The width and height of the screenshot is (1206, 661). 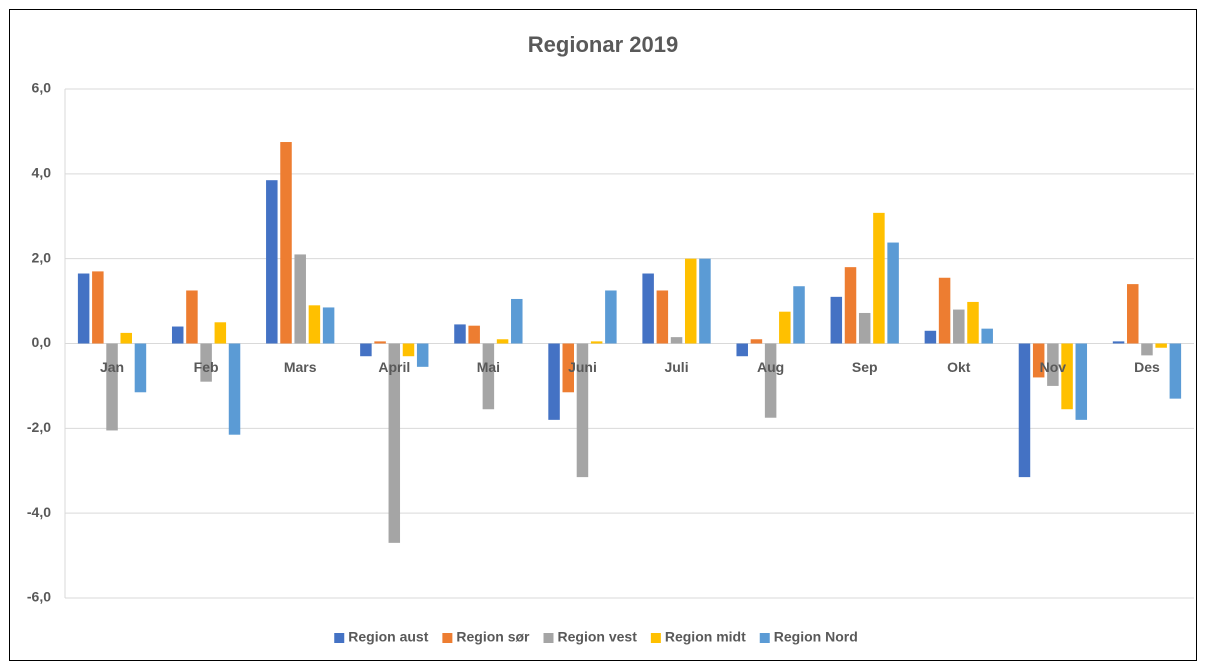 I want to click on legend-label: Region vest, so click(x=598, y=637).